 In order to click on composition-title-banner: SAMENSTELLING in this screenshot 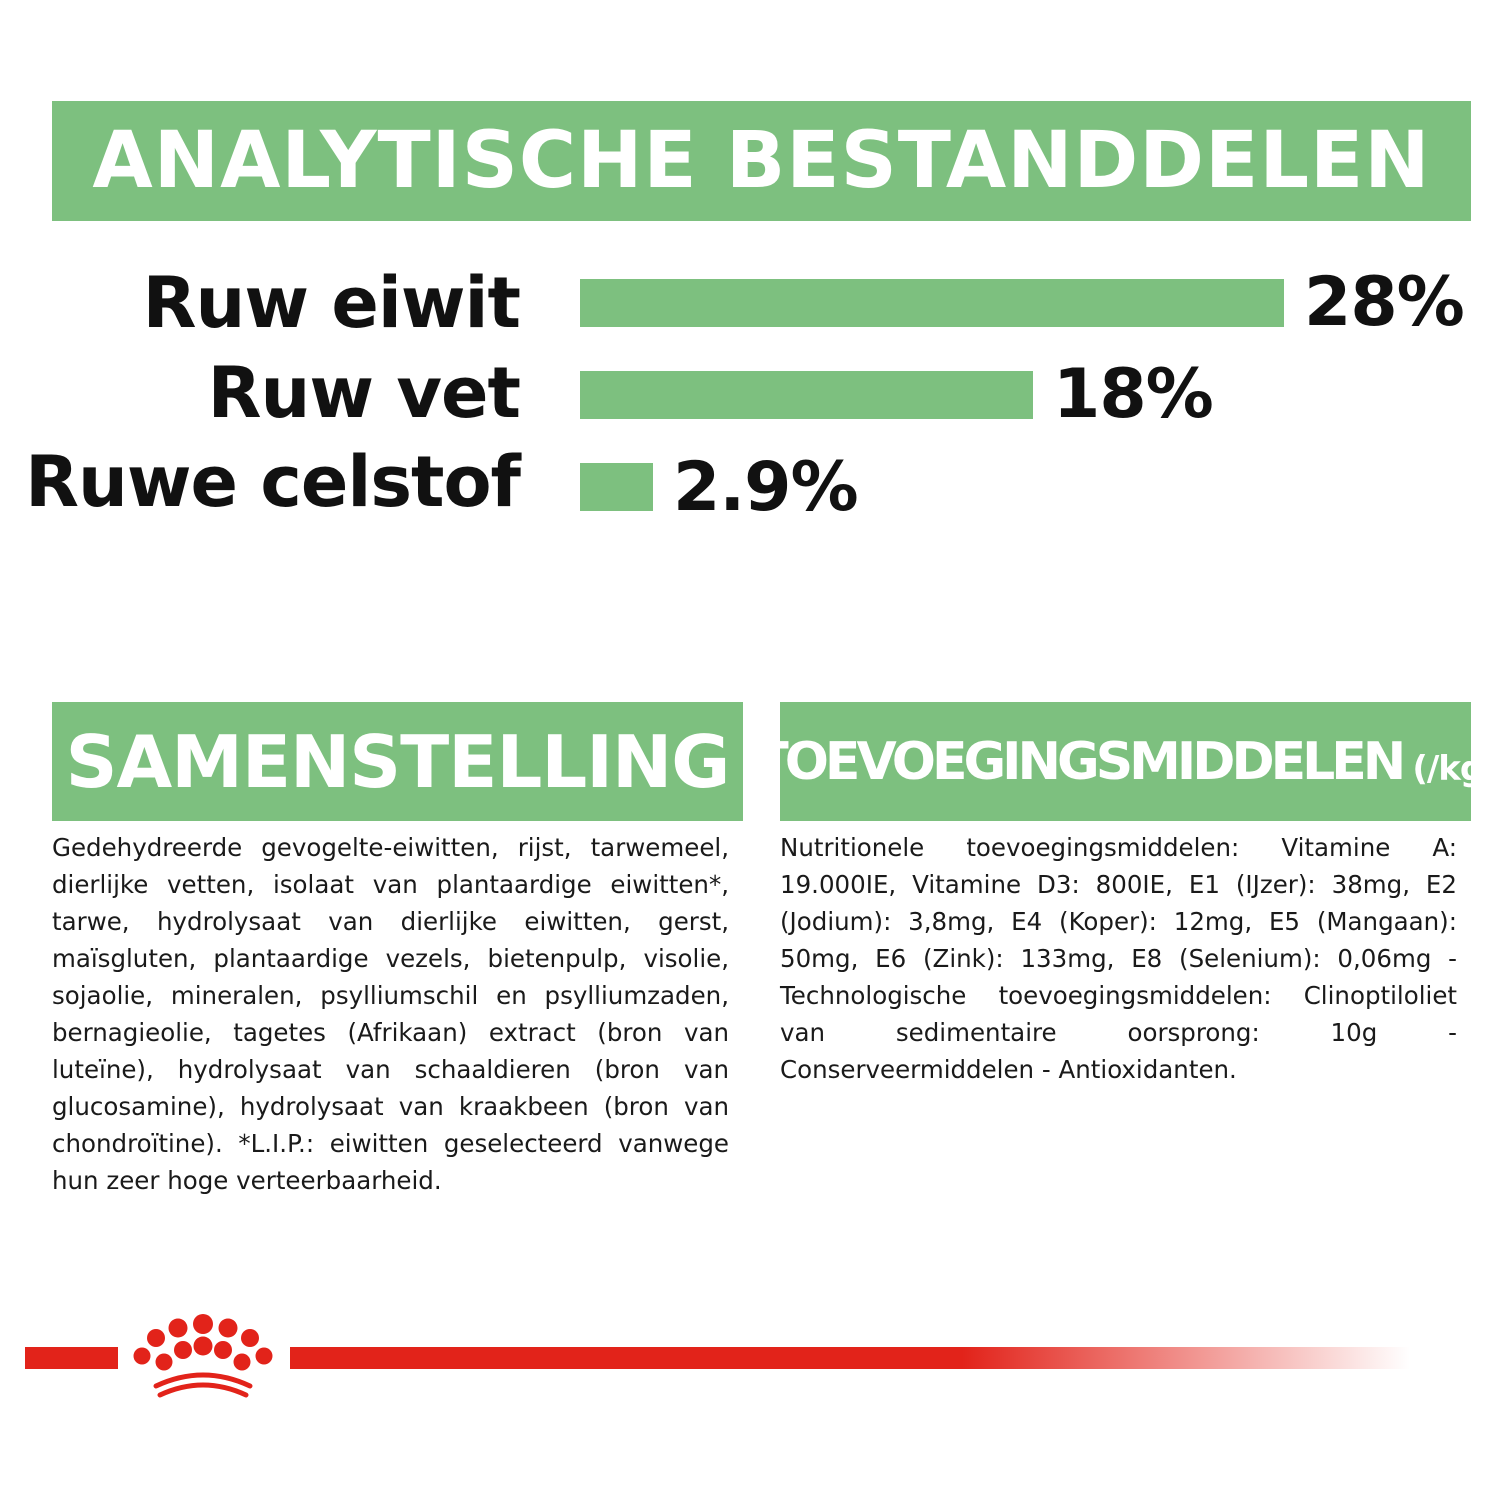, I will do `click(397, 761)`.